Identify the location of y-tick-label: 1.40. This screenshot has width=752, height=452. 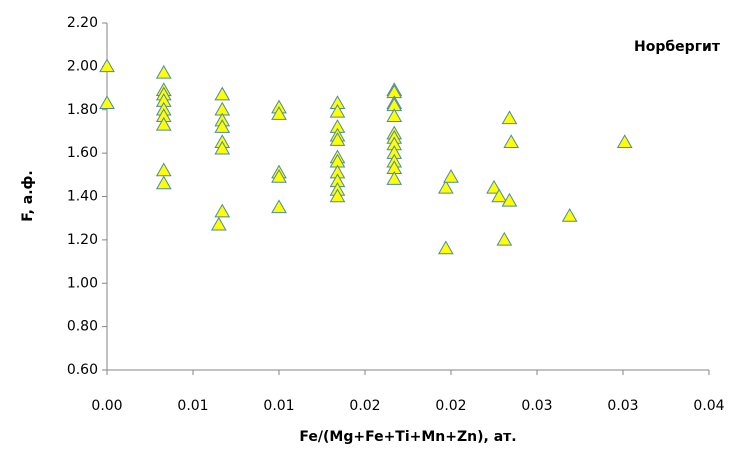
(82, 197).